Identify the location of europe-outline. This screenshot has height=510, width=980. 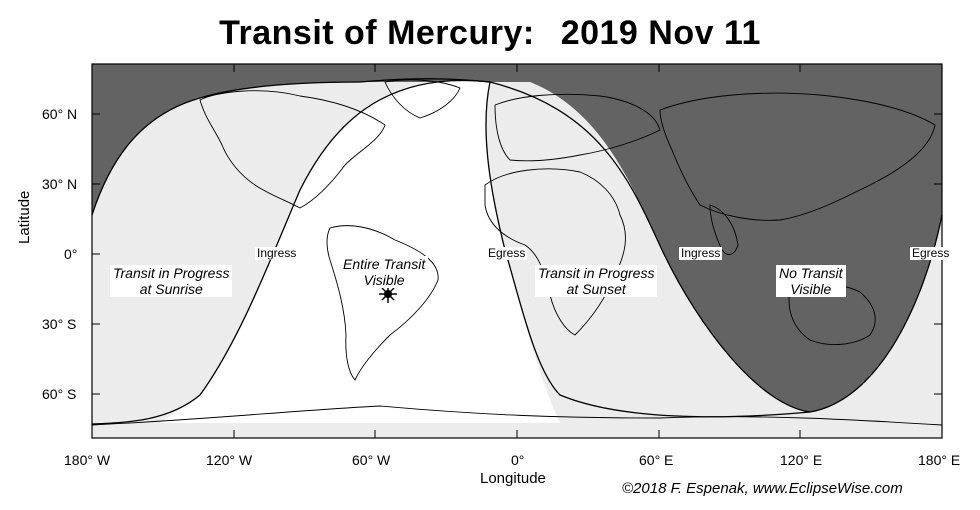
(577, 127).